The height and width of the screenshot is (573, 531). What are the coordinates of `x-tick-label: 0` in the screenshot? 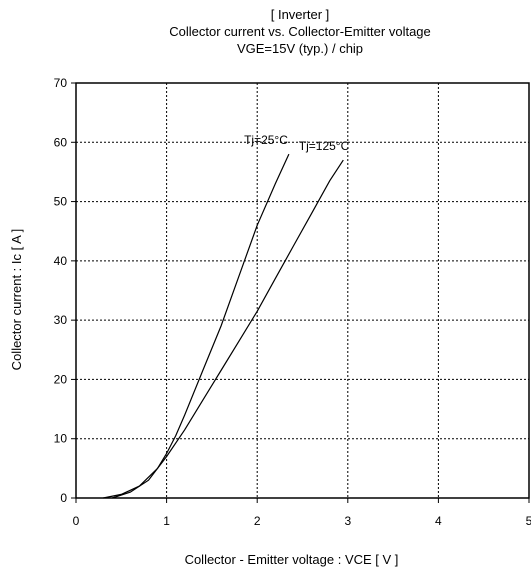 It's located at (76, 521).